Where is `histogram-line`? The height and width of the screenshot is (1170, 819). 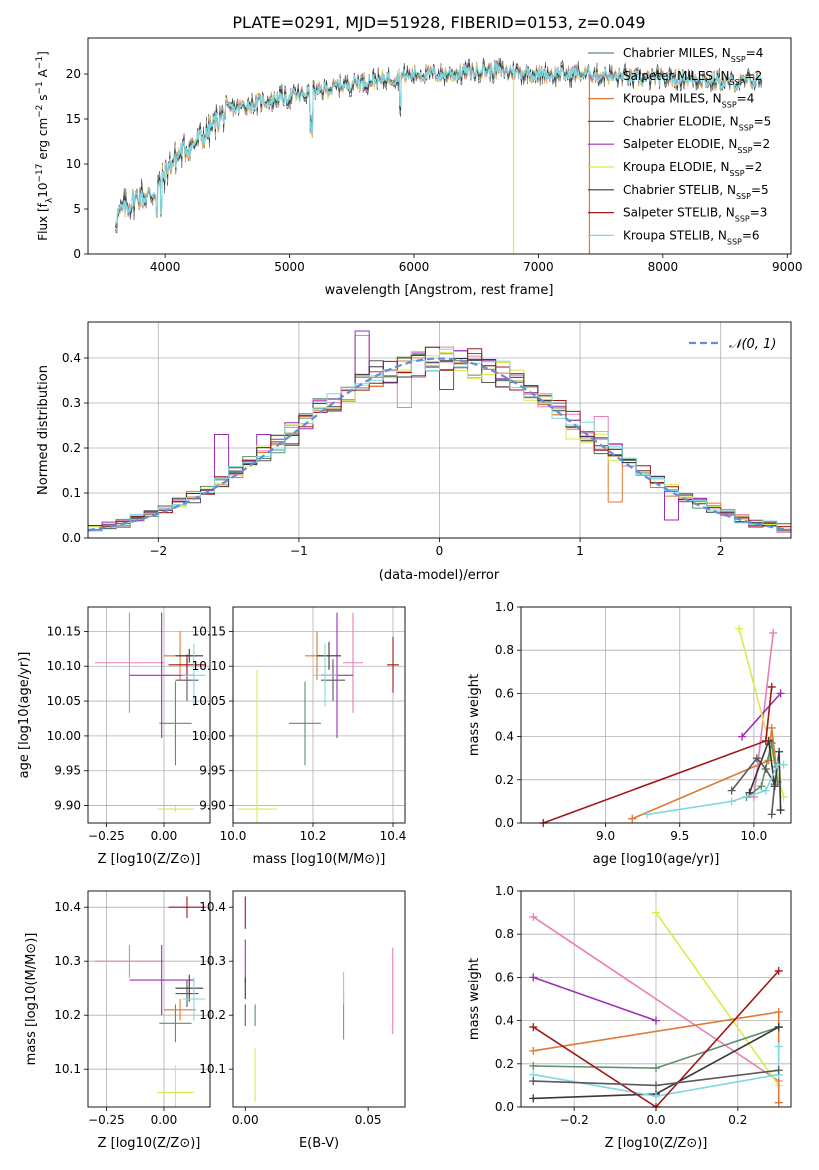 histogram-line is located at coordinates (439, 440).